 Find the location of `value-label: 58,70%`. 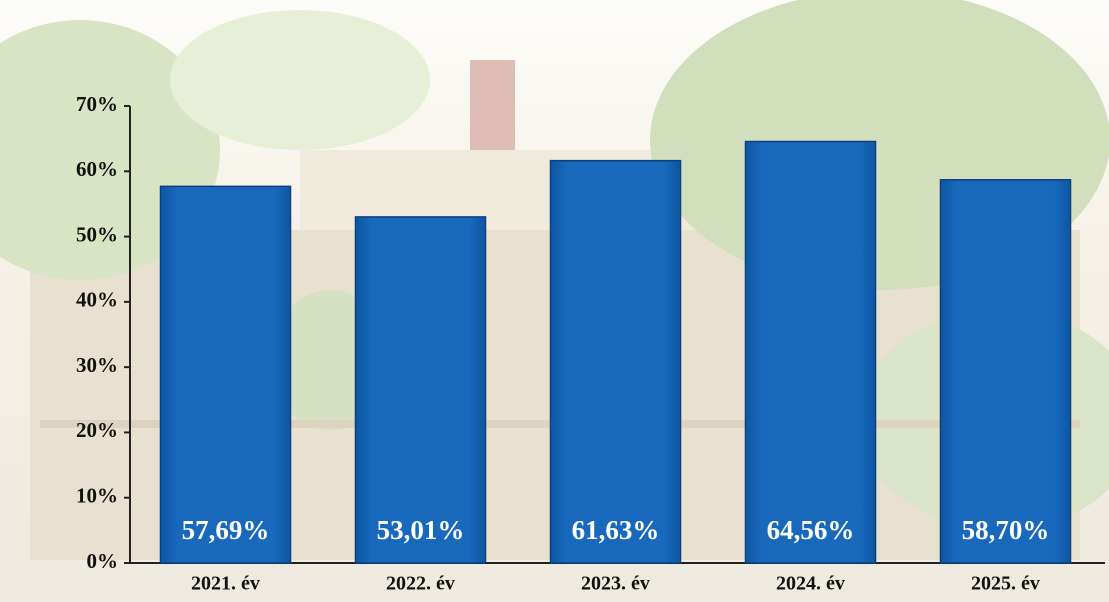

value-label: 58,70% is located at coordinates (1006, 530).